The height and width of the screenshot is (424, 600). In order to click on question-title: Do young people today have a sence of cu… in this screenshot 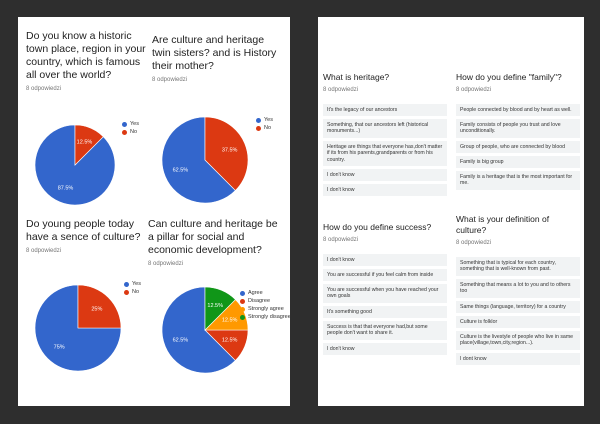, I will do `click(83, 230)`.